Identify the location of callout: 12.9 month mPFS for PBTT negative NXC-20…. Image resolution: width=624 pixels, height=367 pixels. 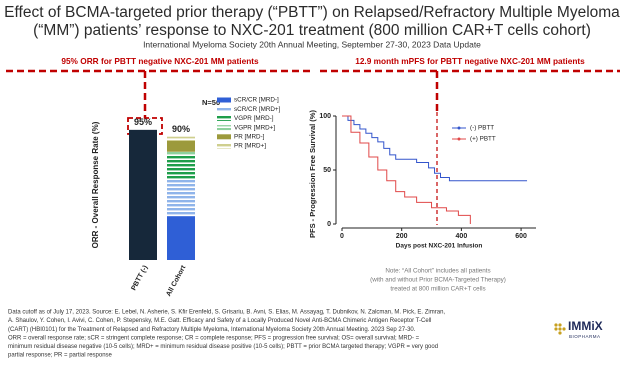
(470, 61).